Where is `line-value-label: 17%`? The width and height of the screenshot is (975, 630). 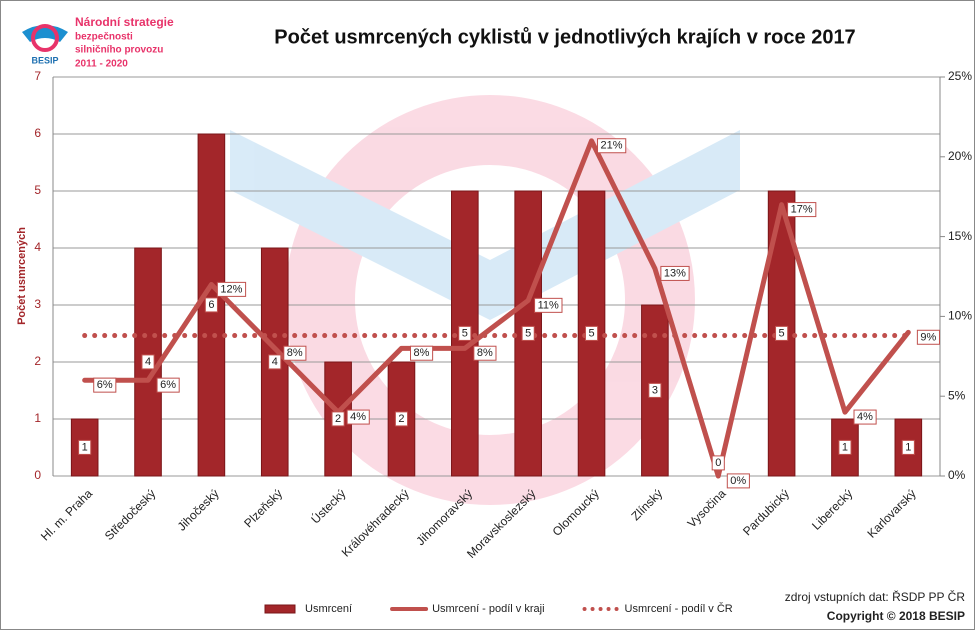 line-value-label: 17% is located at coordinates (802, 210).